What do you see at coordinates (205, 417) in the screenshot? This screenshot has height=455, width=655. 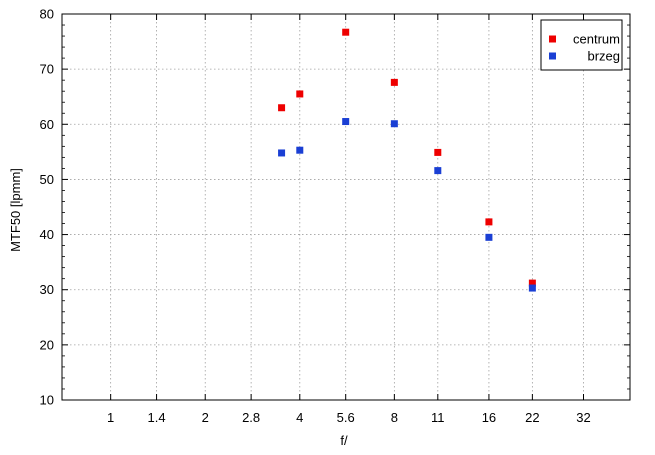 I see `x-tick-label: 2` at bounding box center [205, 417].